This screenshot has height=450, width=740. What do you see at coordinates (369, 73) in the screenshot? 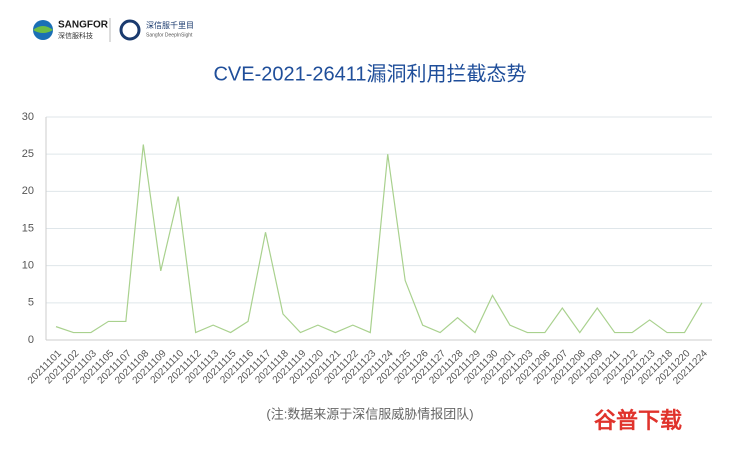
I see `chart-title: CVE-2021-26411漏洞利用拦截态势` at bounding box center [369, 73].